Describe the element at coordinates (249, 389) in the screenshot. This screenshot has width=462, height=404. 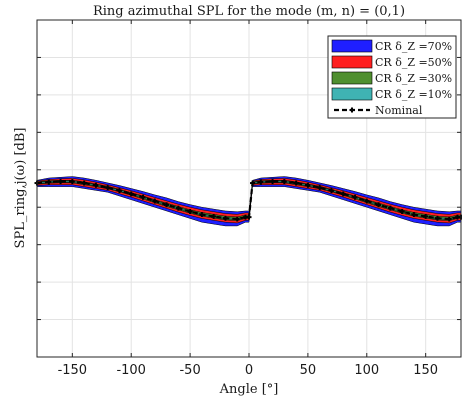
I see `x-axis-title: Angle [°]` at that location.